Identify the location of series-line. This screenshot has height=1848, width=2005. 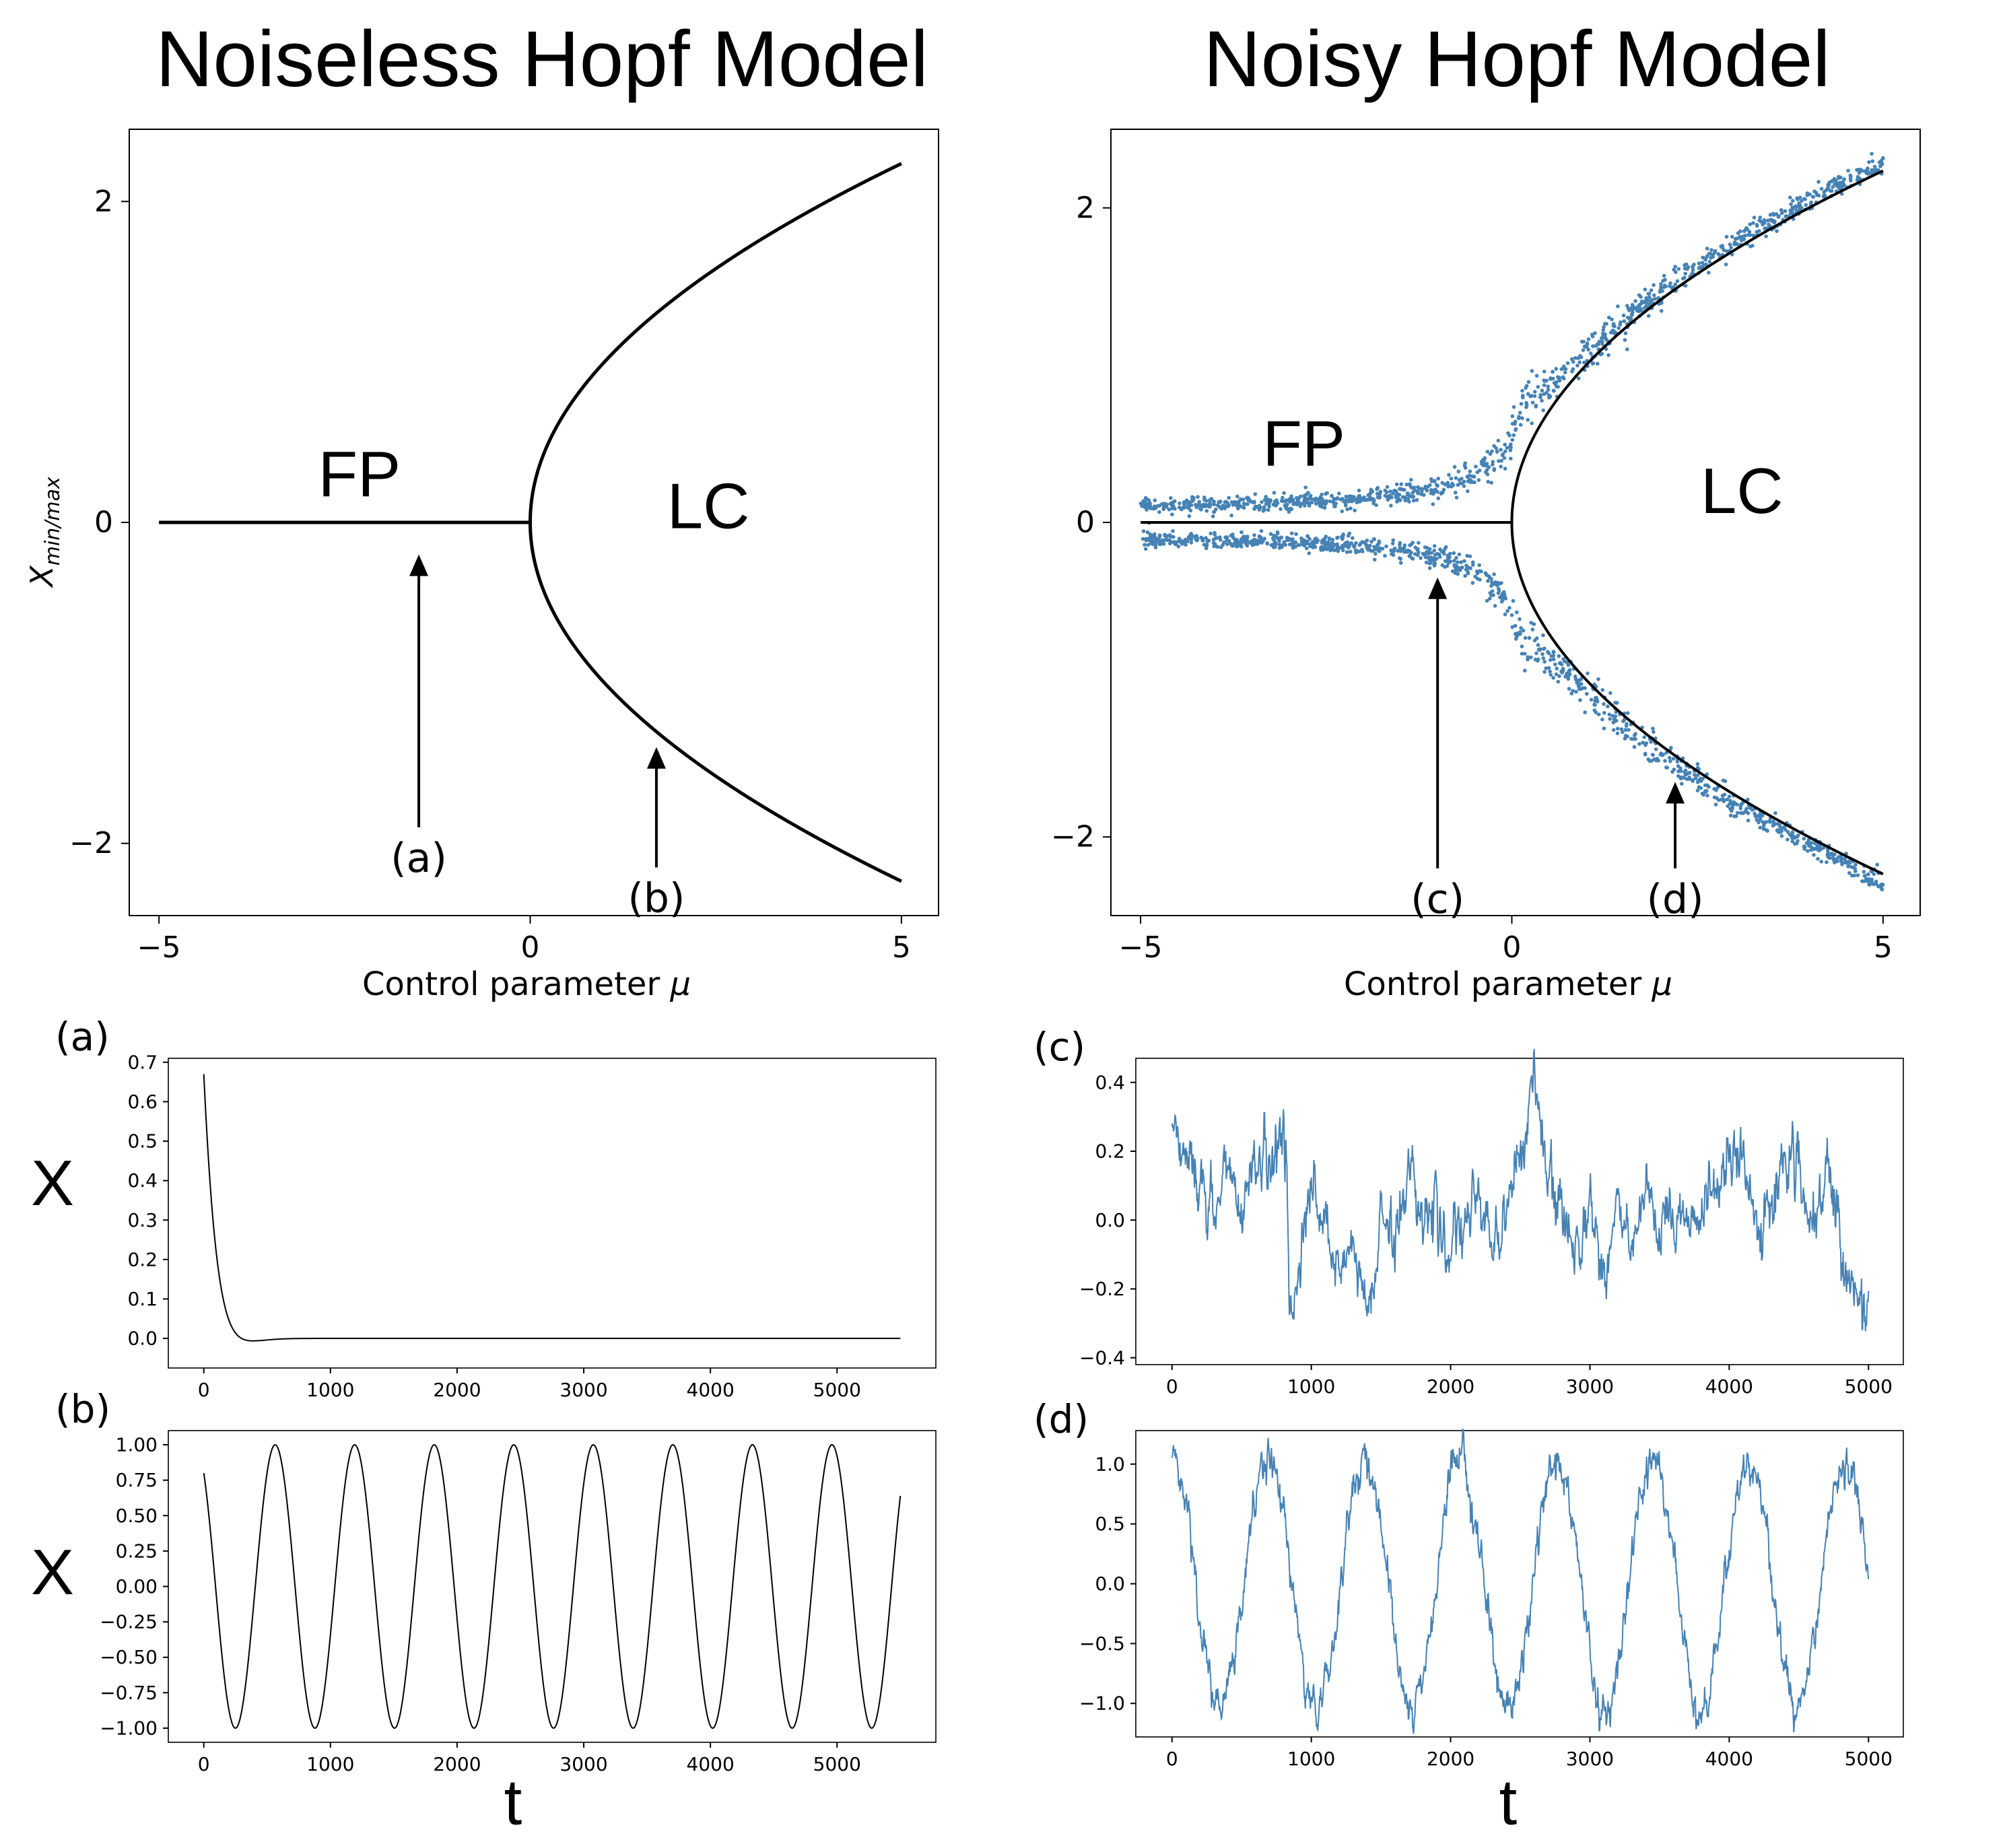
(1520, 1581).